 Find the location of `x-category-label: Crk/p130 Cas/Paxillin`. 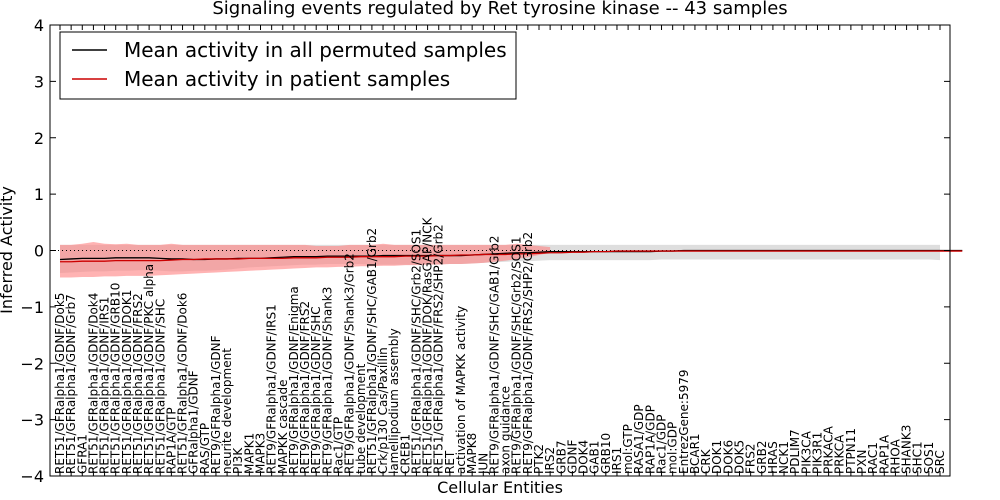

x-category-label: Crk/p130 Cas/Paxillin is located at coordinates (383, 410).